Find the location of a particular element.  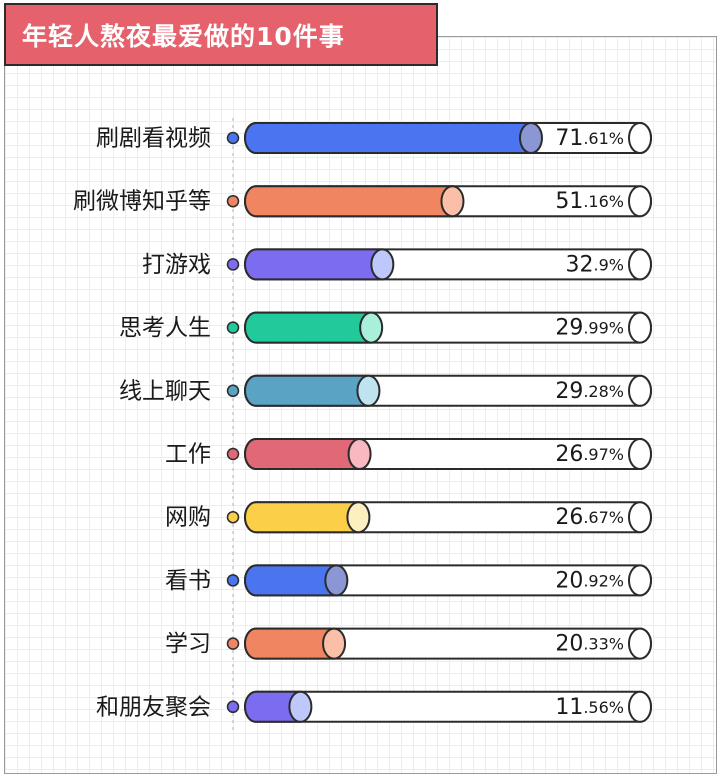

category-label: 线上聊天 is located at coordinates (165, 391).